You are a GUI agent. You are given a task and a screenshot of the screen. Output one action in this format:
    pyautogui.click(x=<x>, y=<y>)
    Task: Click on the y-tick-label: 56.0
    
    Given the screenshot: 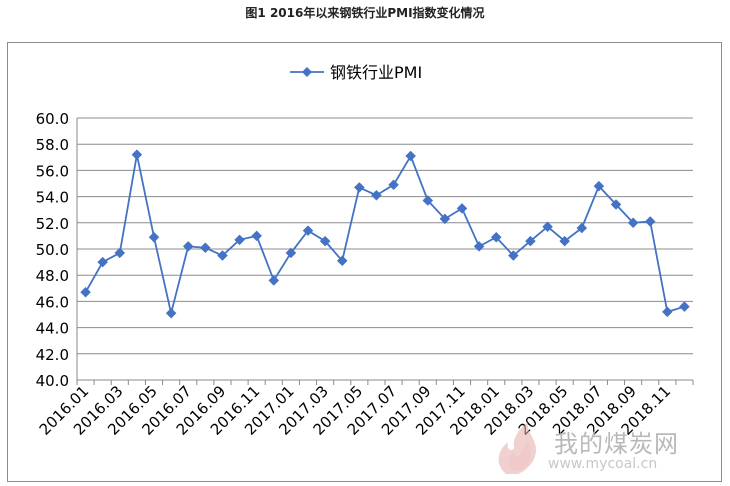 What is the action you would take?
    pyautogui.click(x=52, y=171)
    